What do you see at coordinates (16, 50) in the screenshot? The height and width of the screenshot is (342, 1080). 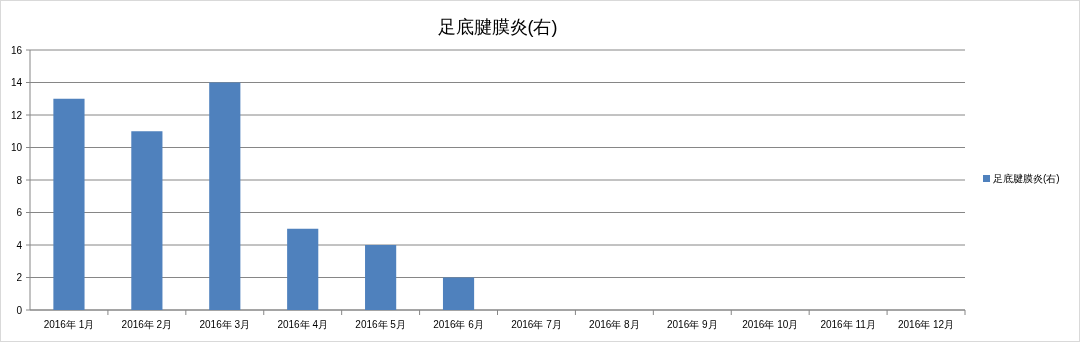 I see `y-tick-label: 16` at bounding box center [16, 50].